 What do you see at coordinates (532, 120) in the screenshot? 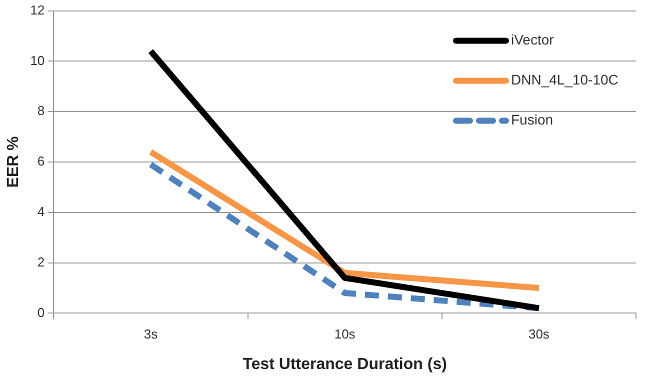
I see `legend-label: Fusion` at bounding box center [532, 120].